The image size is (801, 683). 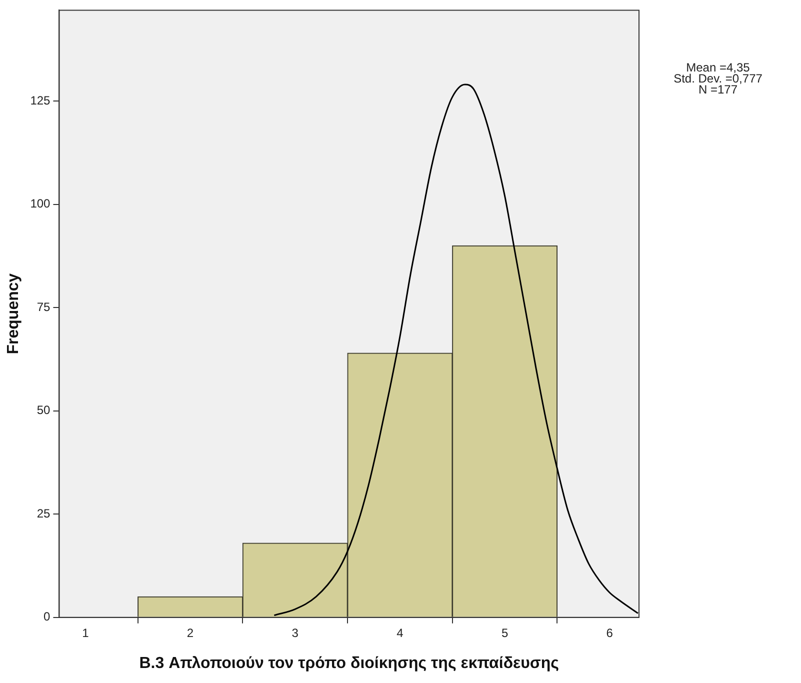 What do you see at coordinates (610, 633) in the screenshot?
I see `x-tick-label: 6` at bounding box center [610, 633].